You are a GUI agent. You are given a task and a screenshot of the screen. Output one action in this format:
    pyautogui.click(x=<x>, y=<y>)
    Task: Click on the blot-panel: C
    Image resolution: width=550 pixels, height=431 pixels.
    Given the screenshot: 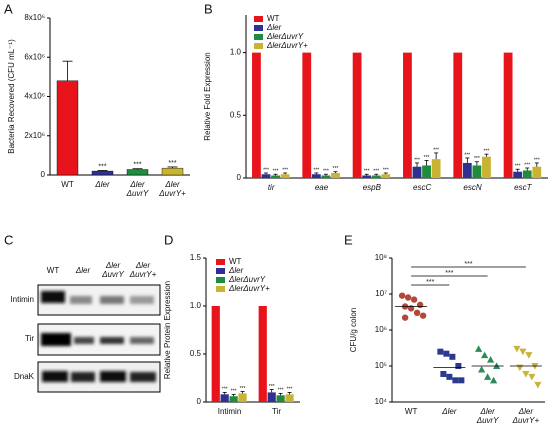 What is the action you would take?
    pyautogui.click(x=82, y=312)
    